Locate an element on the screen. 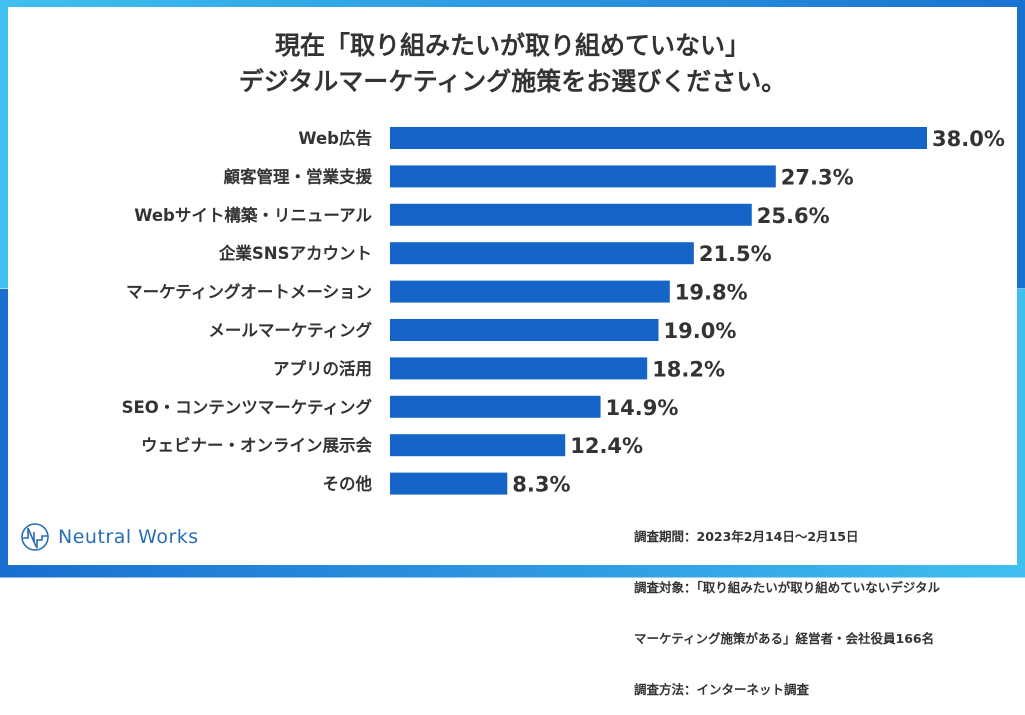 The image size is (1025, 715). title-line-2: デジタルマーケティング施策をお選びください。 is located at coordinates (512, 81).